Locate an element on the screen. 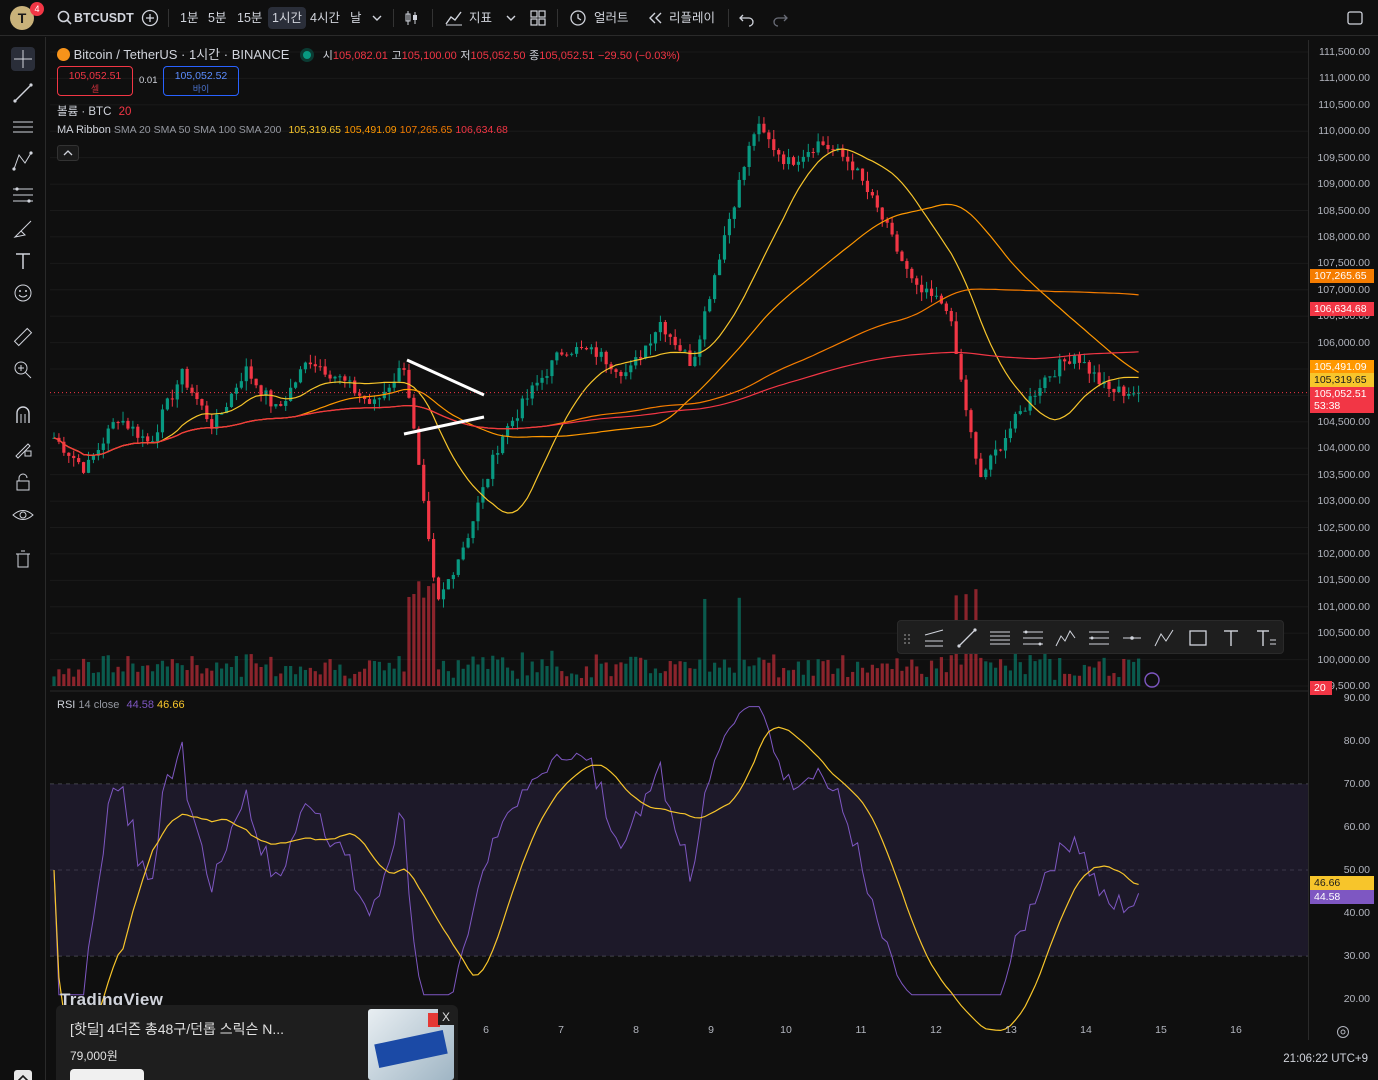 Image resolution: width=1378 pixels, height=1080 pixels. collapse-legend-button is located at coordinates (68, 153).